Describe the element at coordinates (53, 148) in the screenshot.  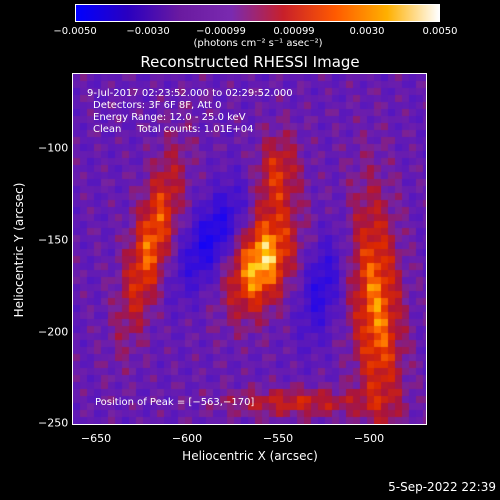
I see `y-tick-label: −100` at that location.